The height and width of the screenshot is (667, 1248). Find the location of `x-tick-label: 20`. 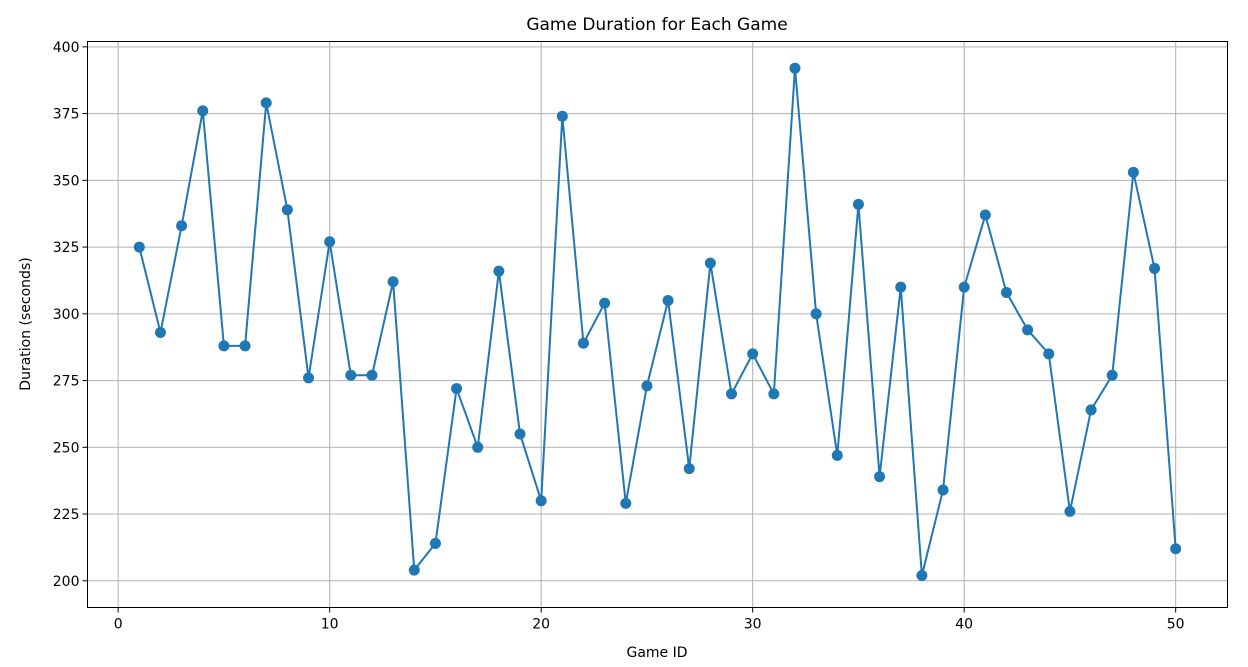

x-tick-label: 20 is located at coordinates (541, 625).